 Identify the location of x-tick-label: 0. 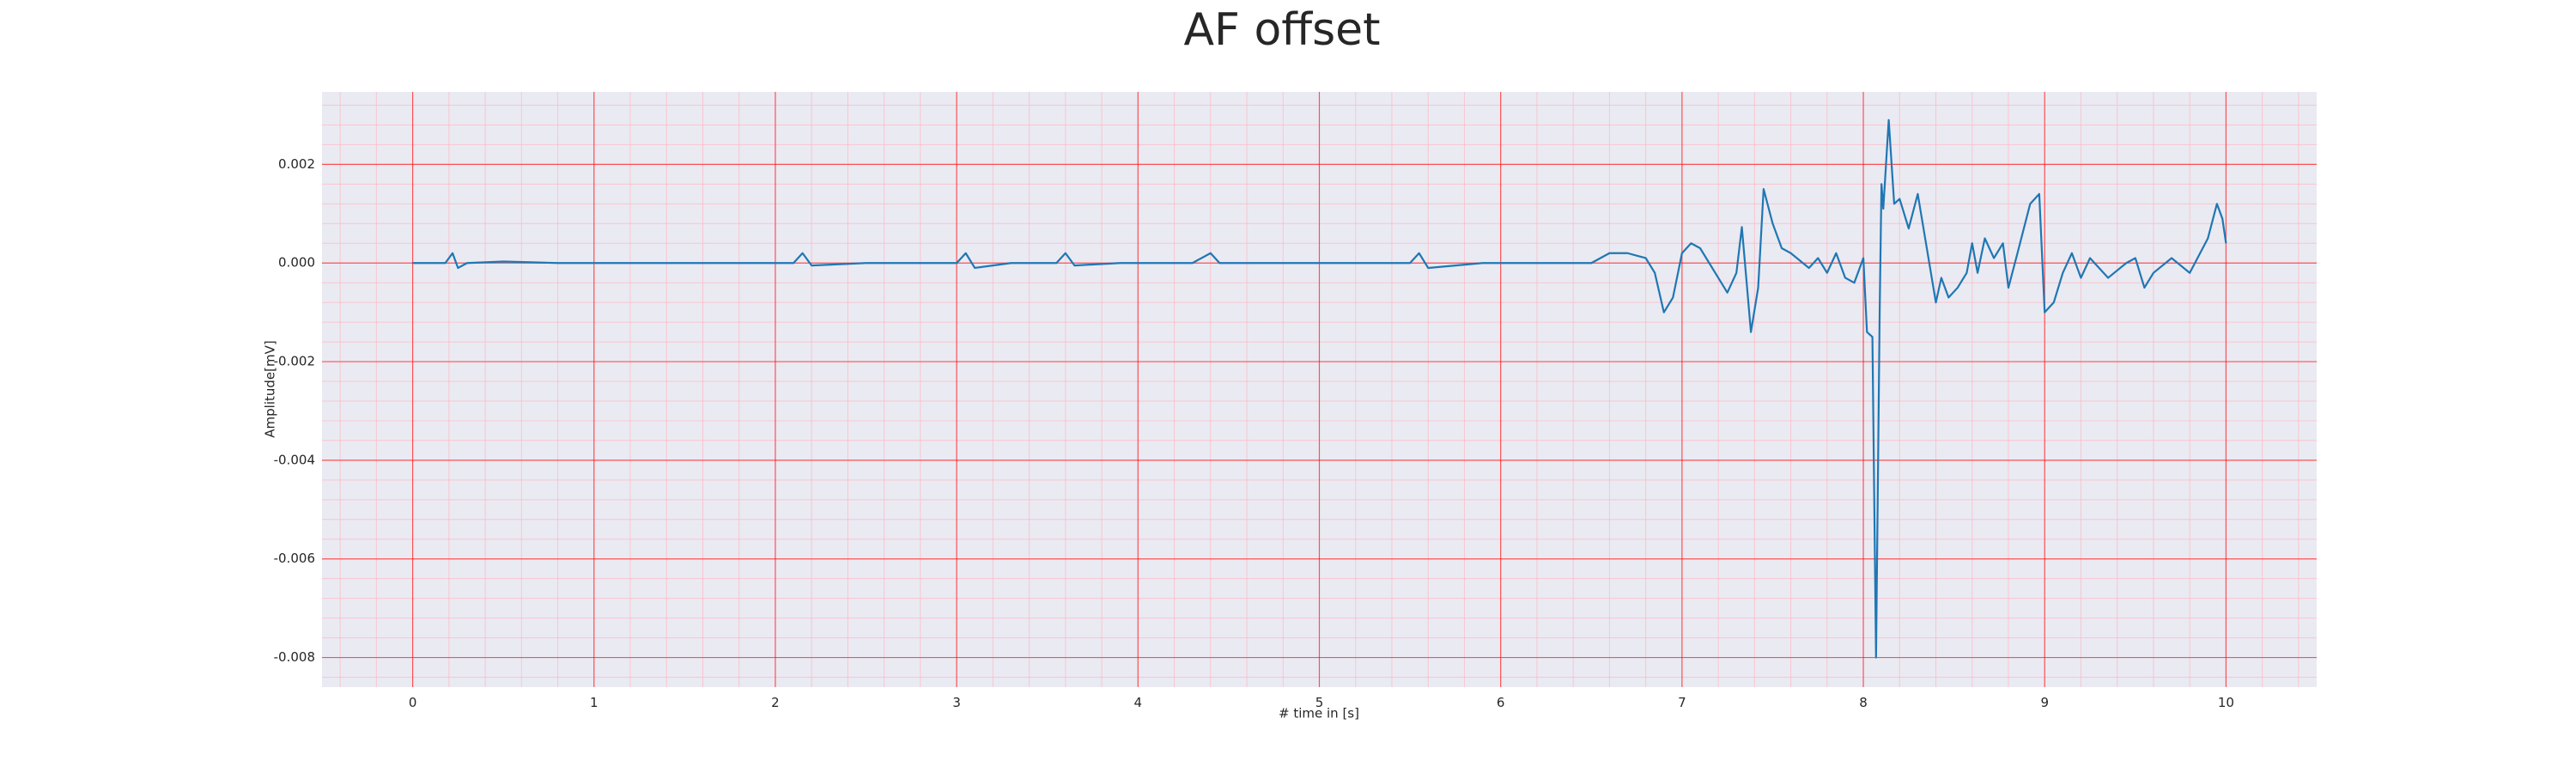
(413, 702).